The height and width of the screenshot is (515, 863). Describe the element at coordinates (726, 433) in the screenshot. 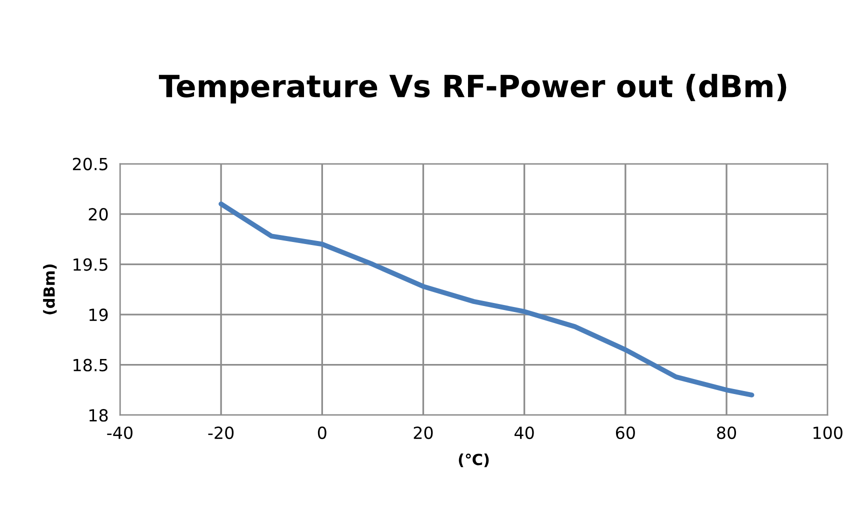

I see `x-tick-label: 80` at that location.